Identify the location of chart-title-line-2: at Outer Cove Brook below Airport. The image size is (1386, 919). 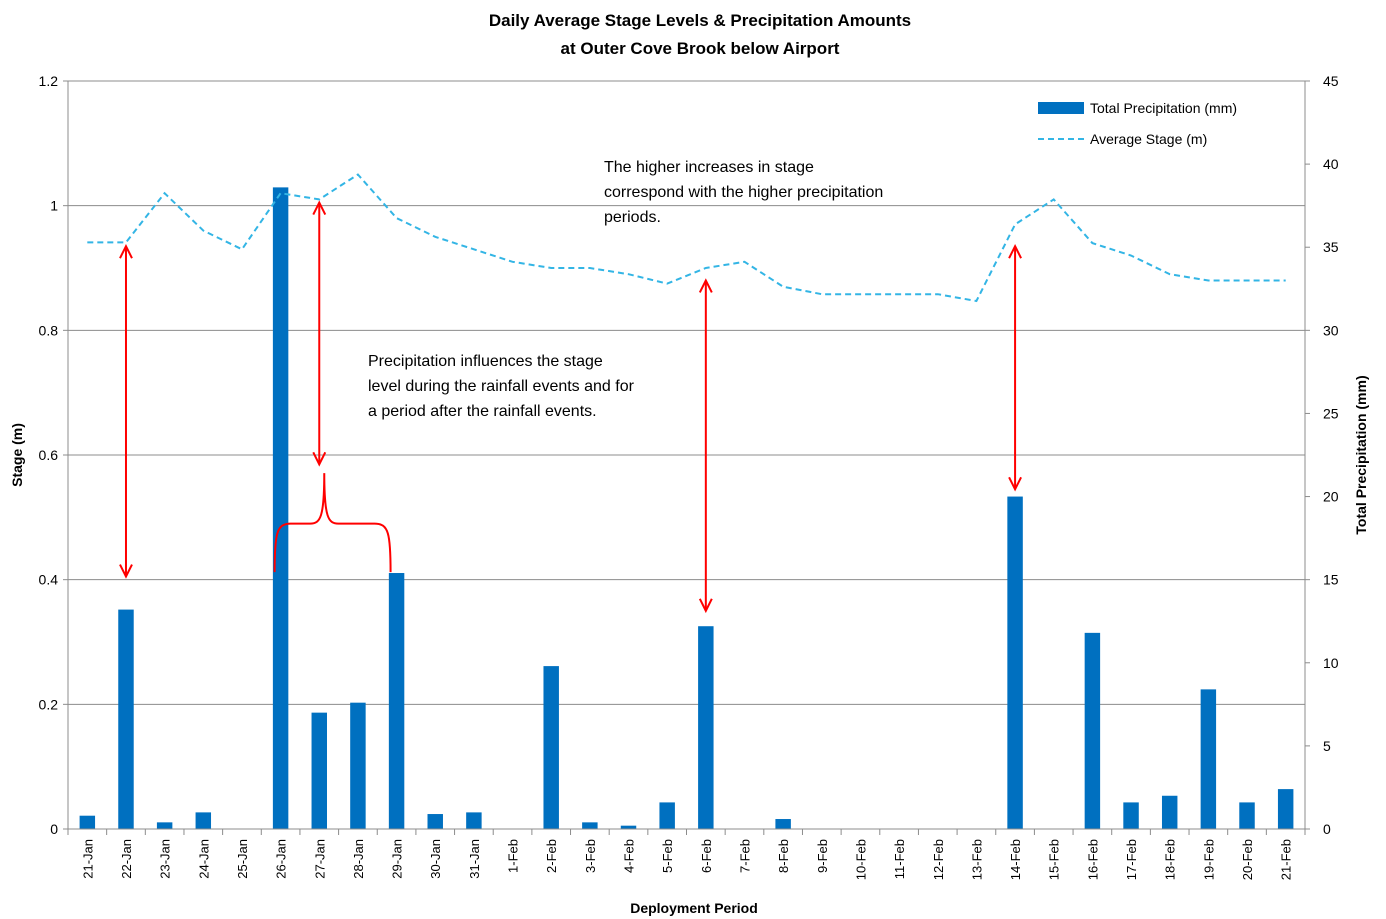
(700, 48).